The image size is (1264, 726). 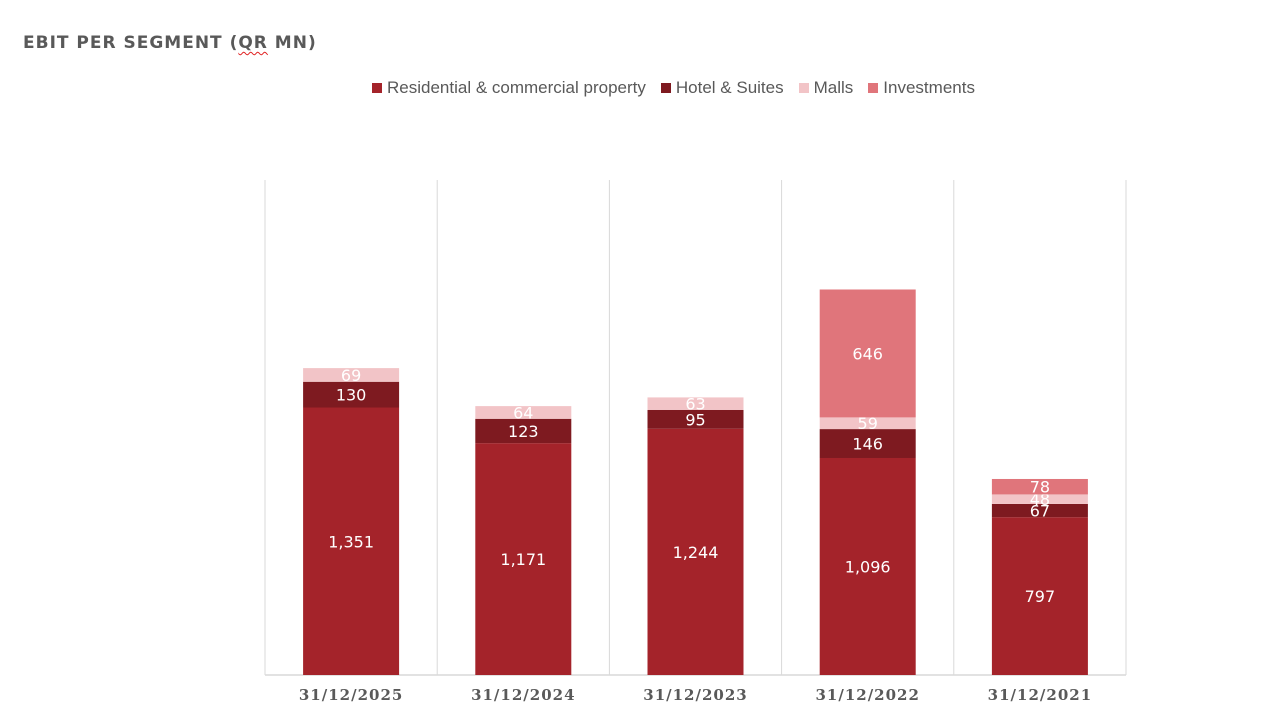 What do you see at coordinates (253, 43) in the screenshot?
I see `title-text-unit: QR` at bounding box center [253, 43].